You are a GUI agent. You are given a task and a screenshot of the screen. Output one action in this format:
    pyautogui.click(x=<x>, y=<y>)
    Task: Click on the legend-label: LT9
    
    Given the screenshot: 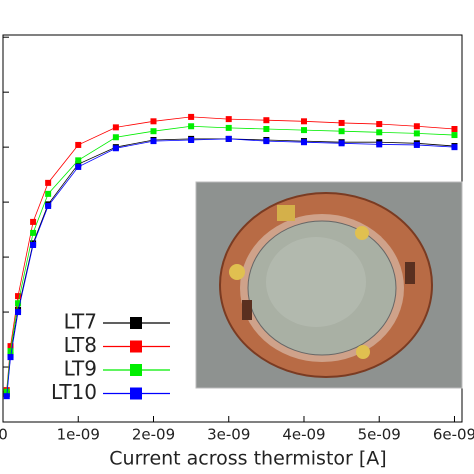 What is the action you would take?
    pyautogui.click(x=80, y=369)
    